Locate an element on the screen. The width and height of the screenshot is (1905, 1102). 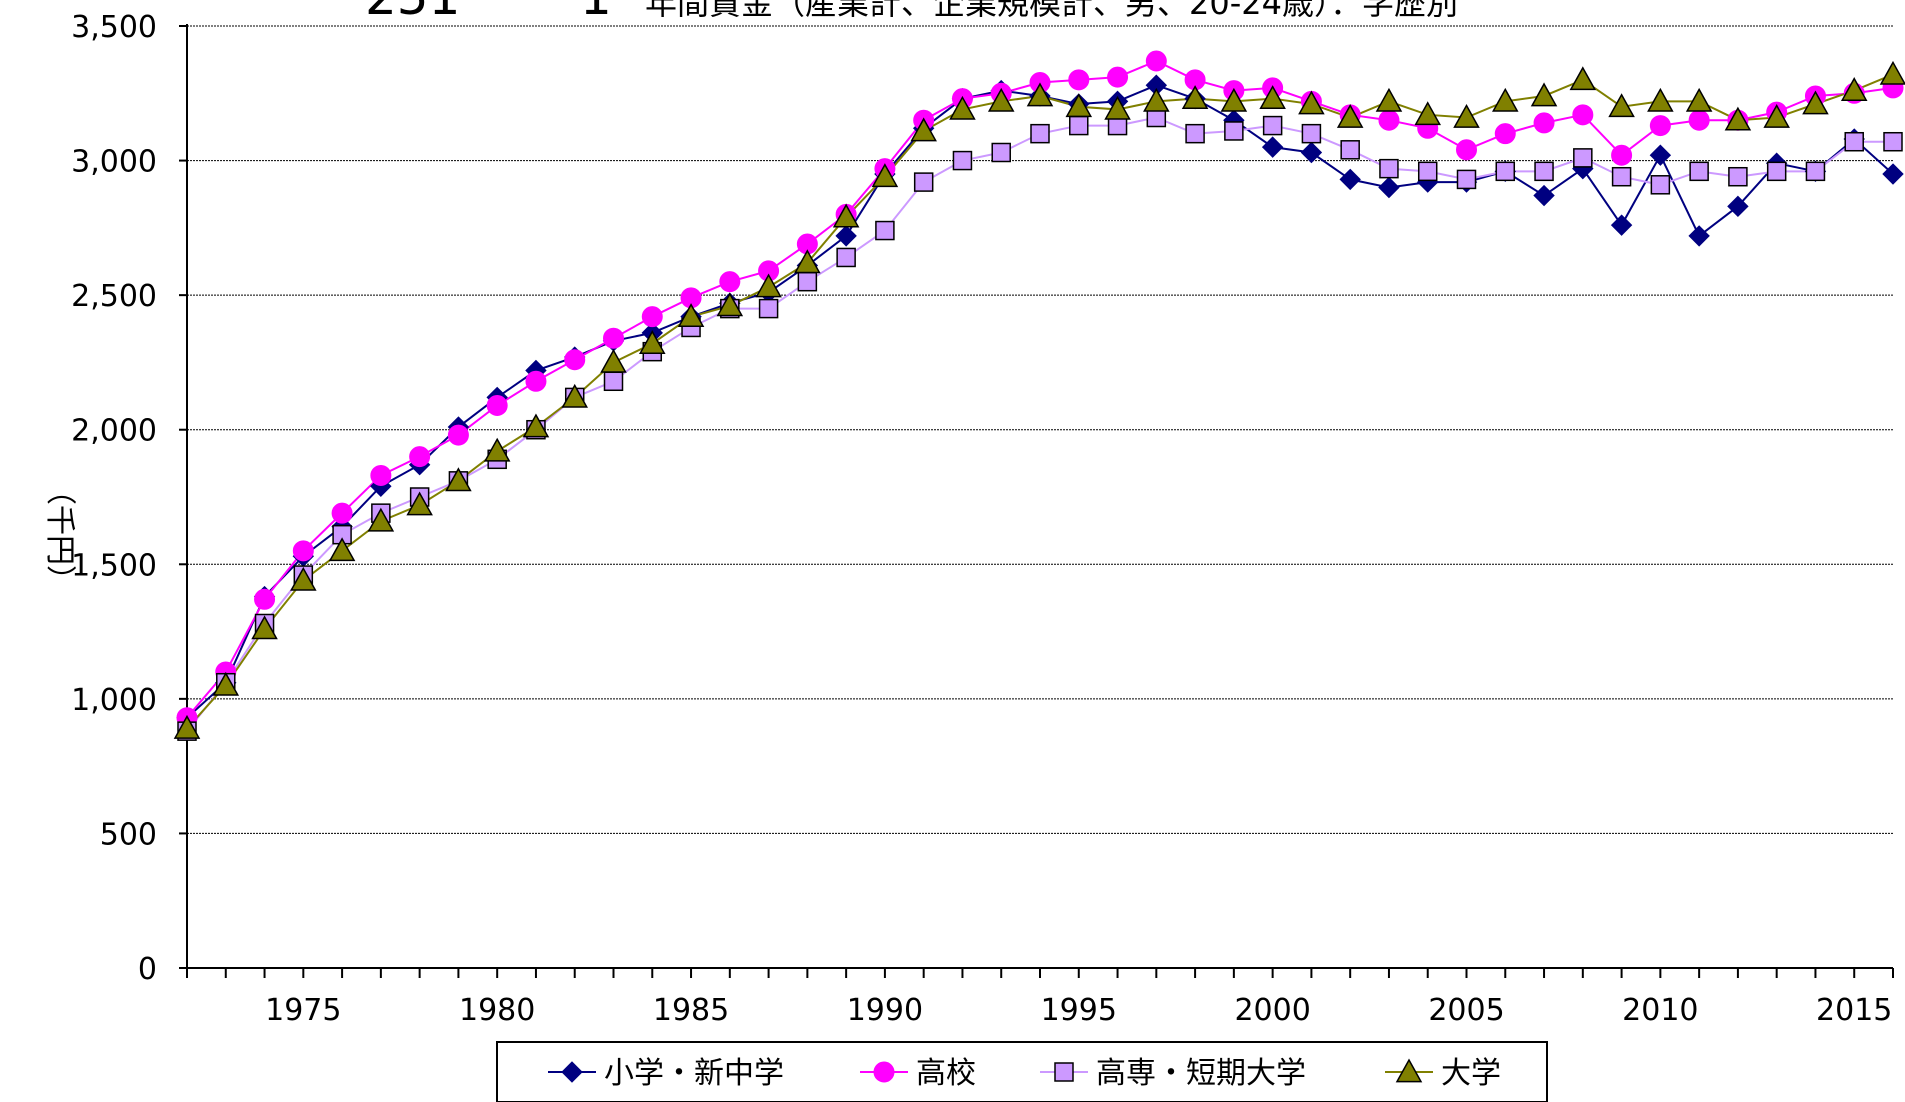
legend-item-university: 大学 is located at coordinates (1443, 1073).